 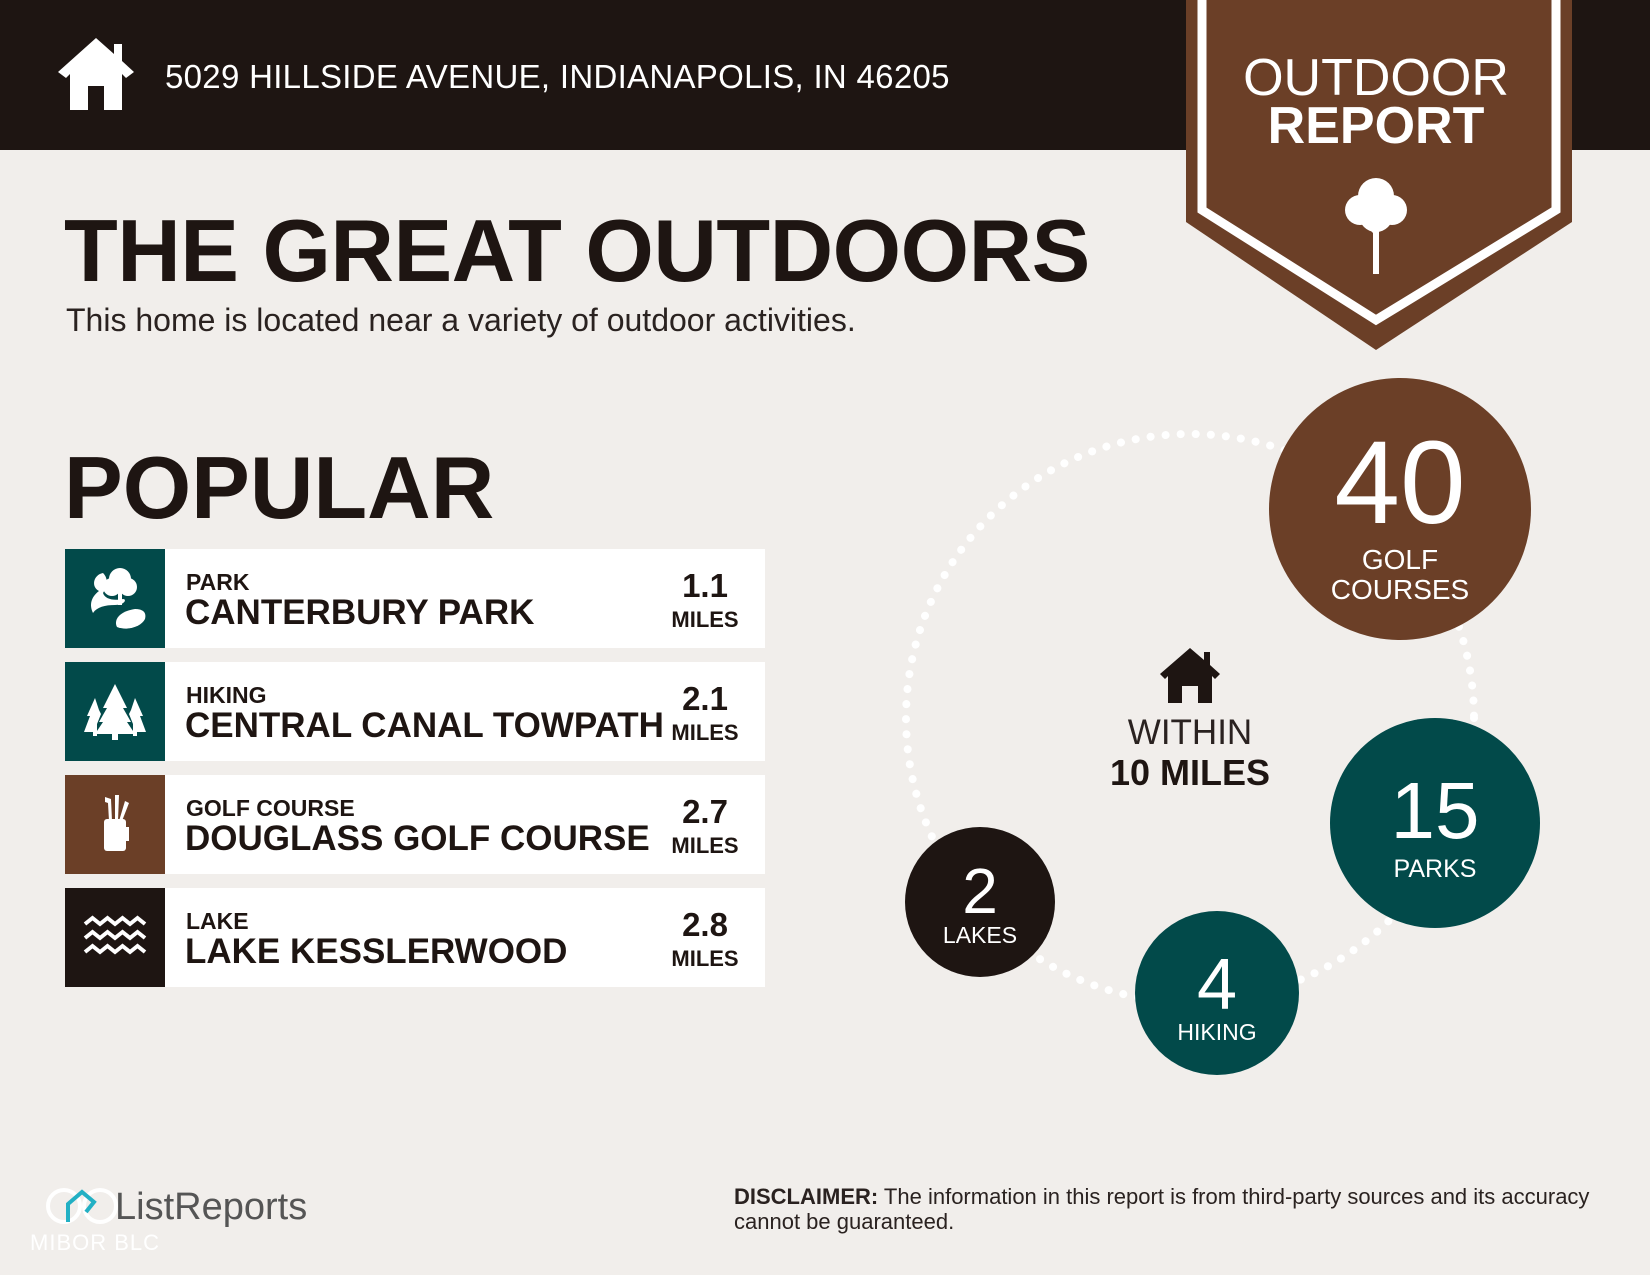 What do you see at coordinates (1190, 732) in the screenshot?
I see `radius-line1: WITHIN` at bounding box center [1190, 732].